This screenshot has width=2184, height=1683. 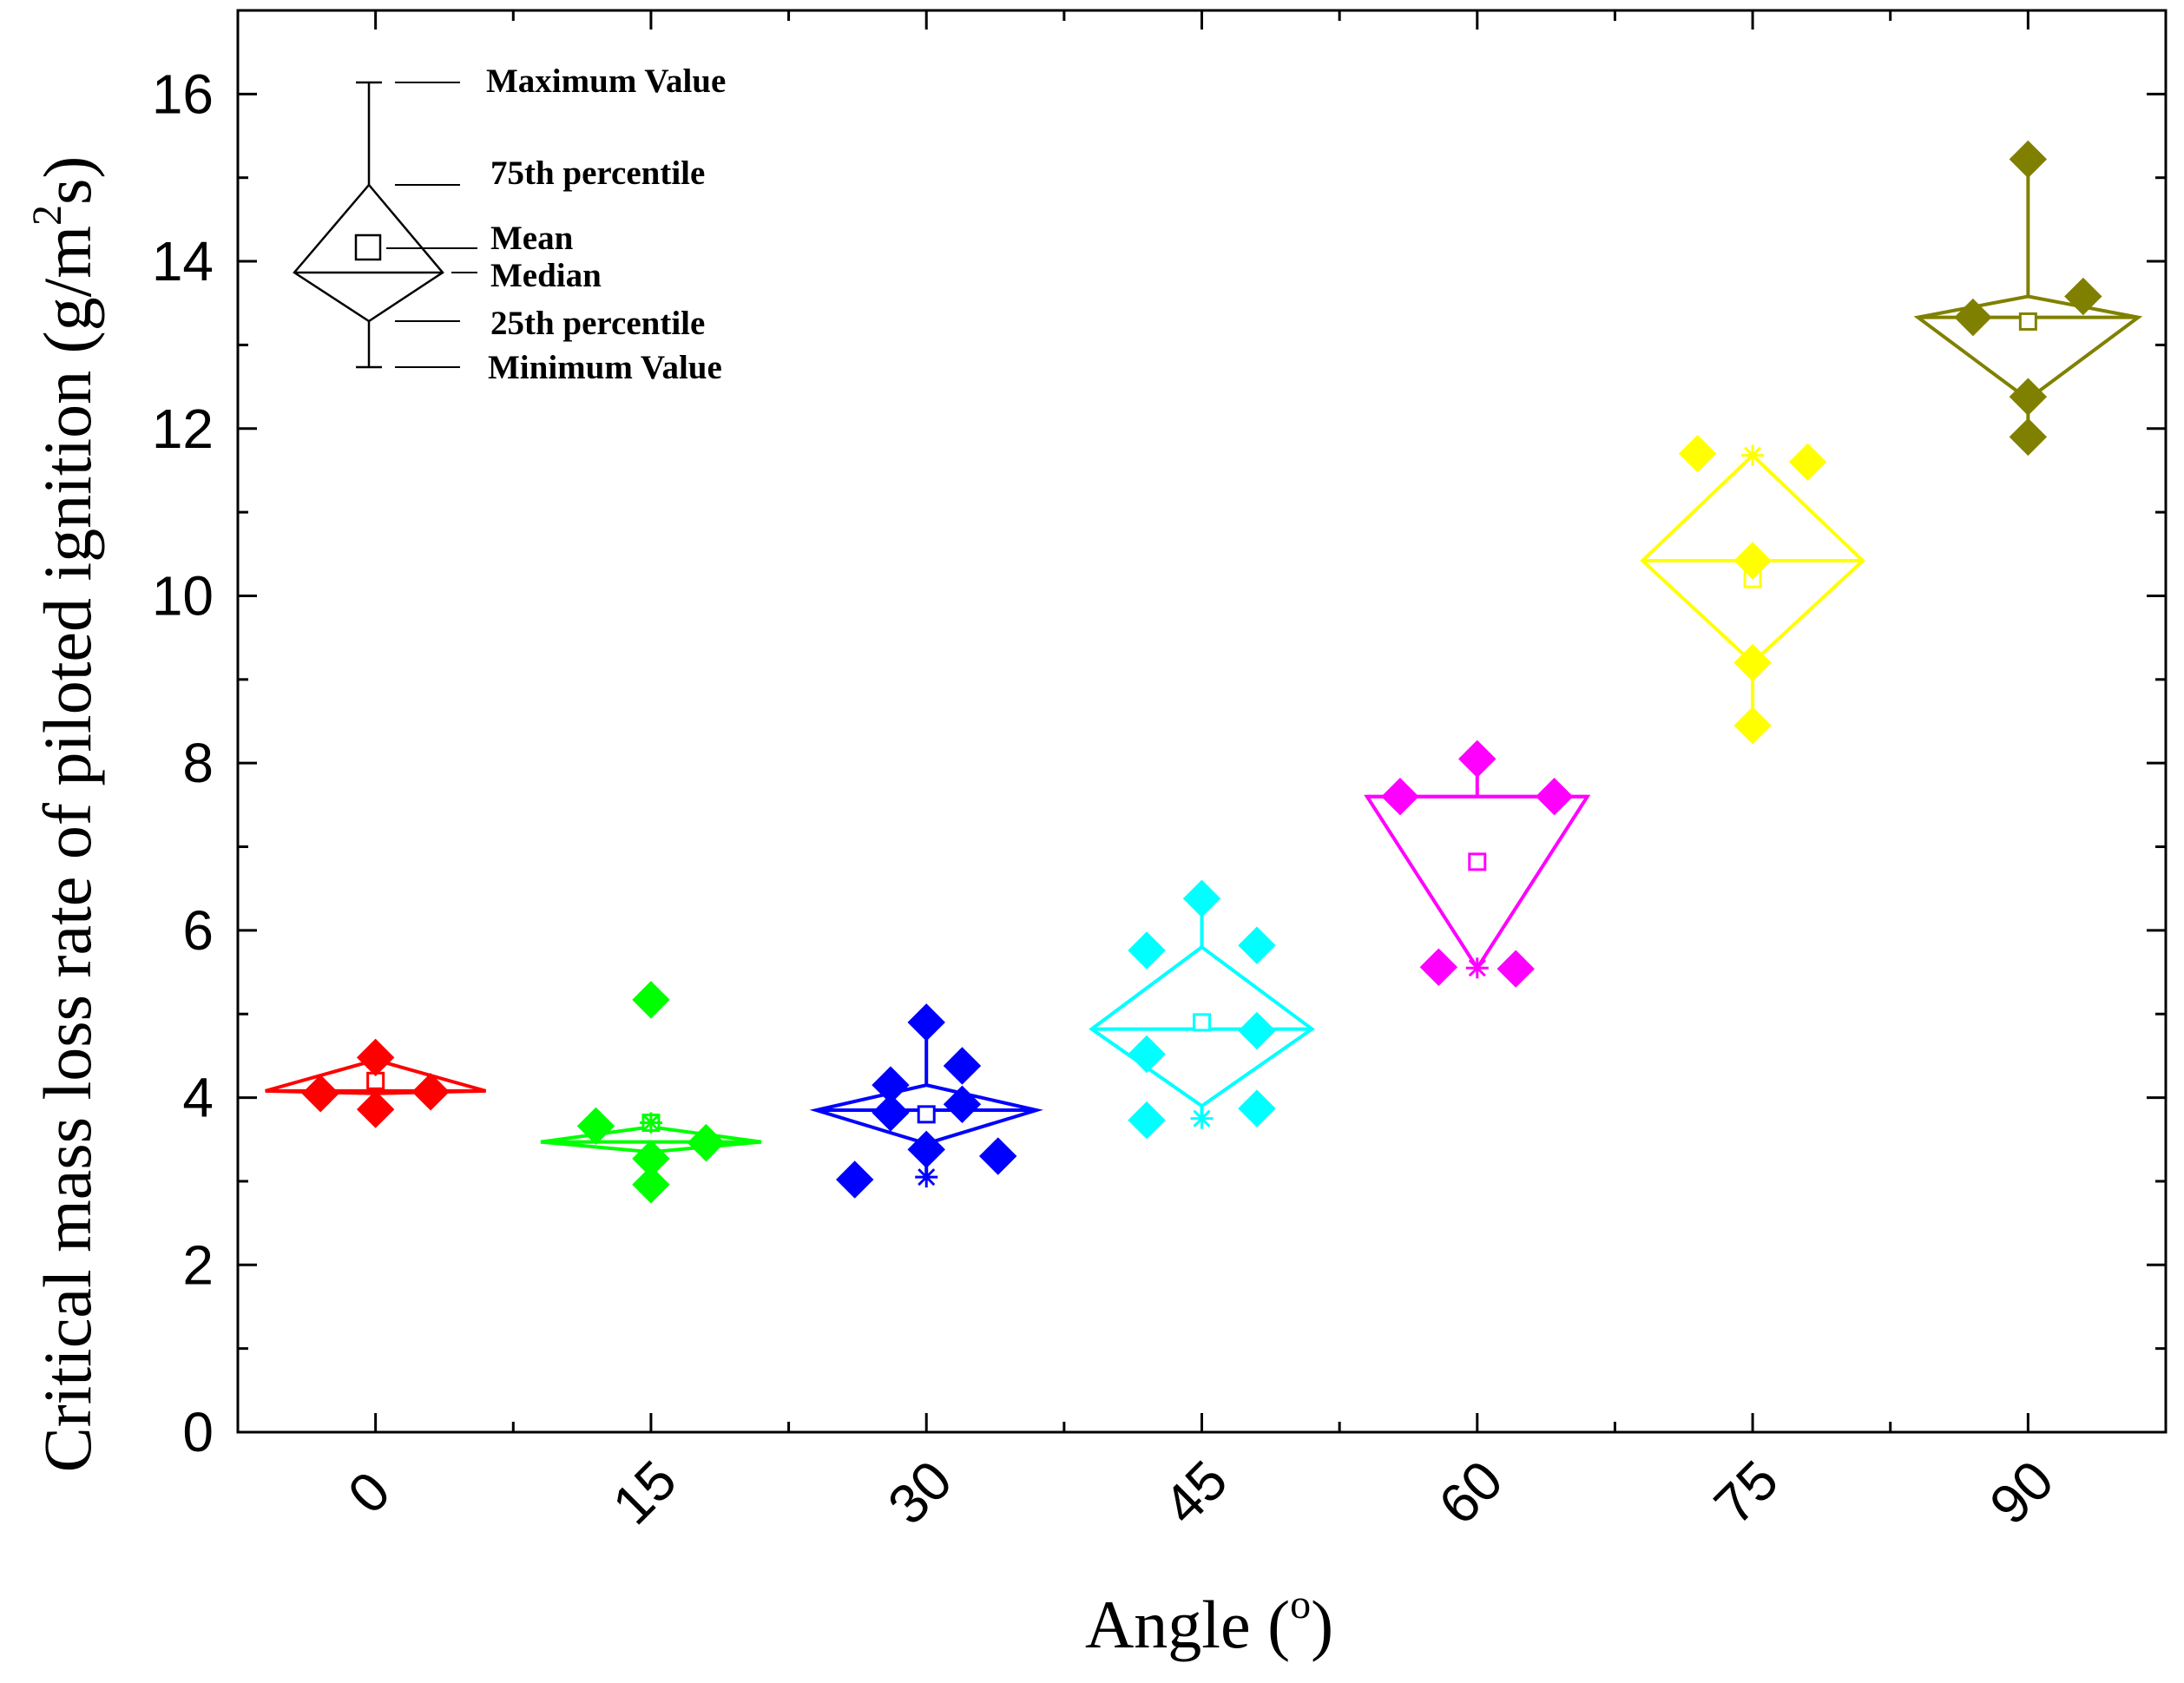 I want to click on x-tick-label: 90, so click(x=2021, y=1493).